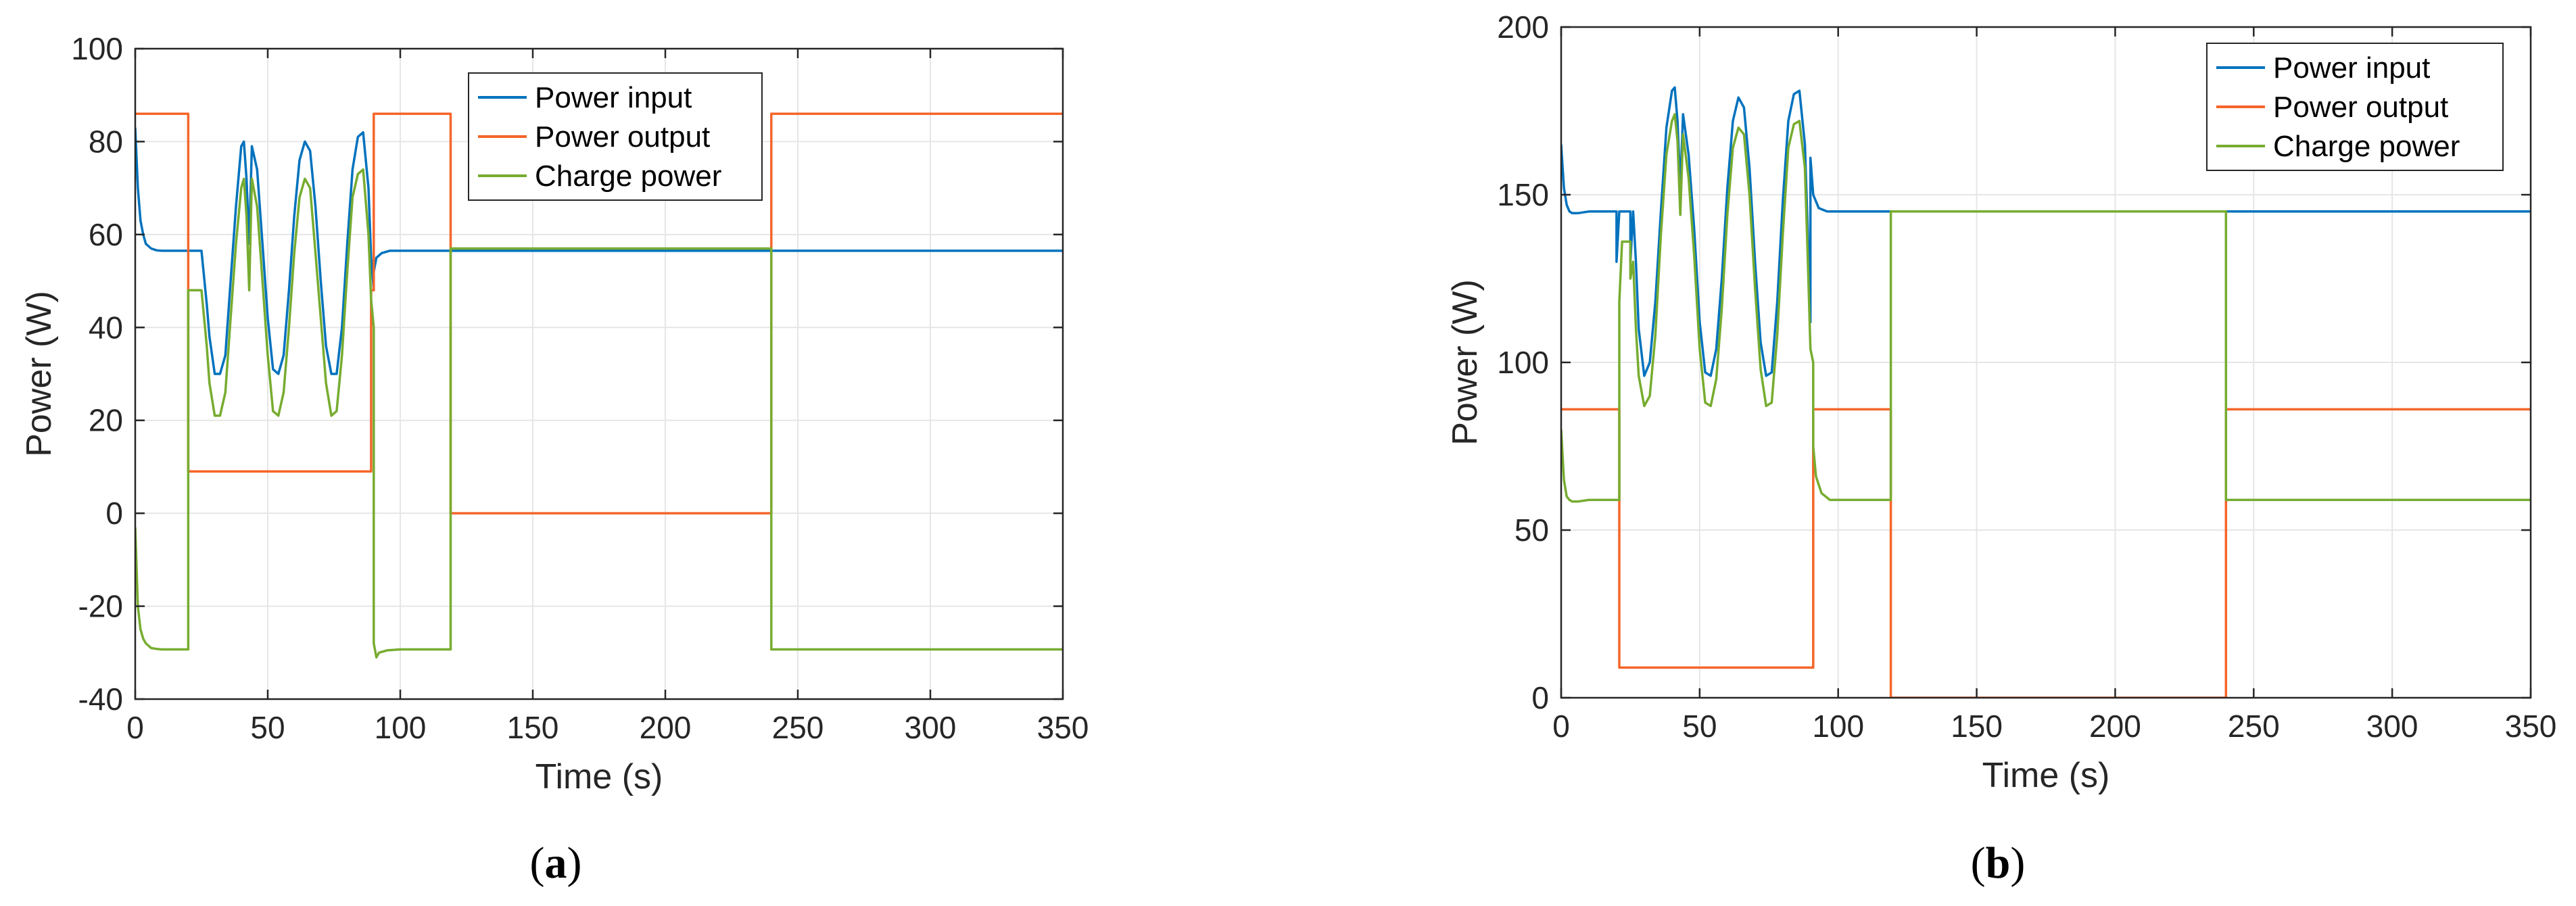 The width and height of the screenshot is (2576, 906). What do you see at coordinates (106, 327) in the screenshot?
I see `y-tick-label: 40` at bounding box center [106, 327].